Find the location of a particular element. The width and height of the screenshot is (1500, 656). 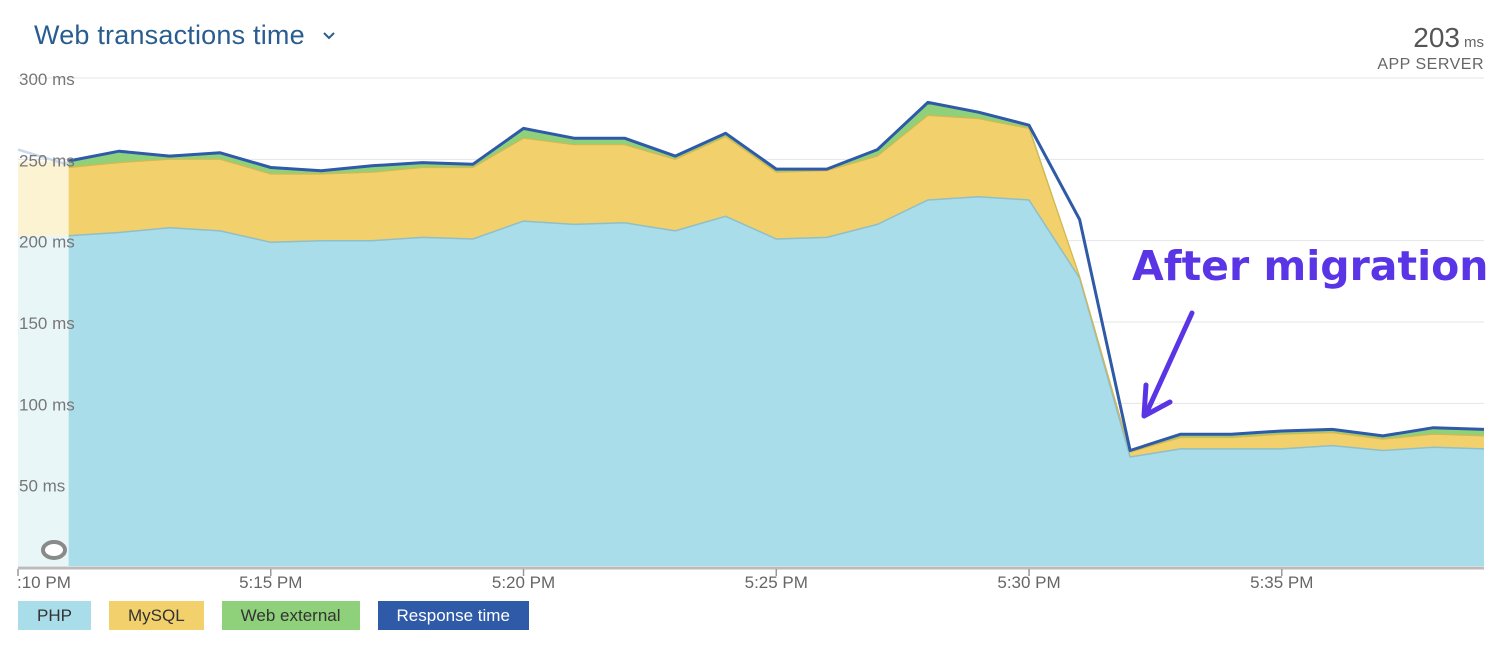

chart-title-dropdown: Web transactions time is located at coordinates (185, 35).